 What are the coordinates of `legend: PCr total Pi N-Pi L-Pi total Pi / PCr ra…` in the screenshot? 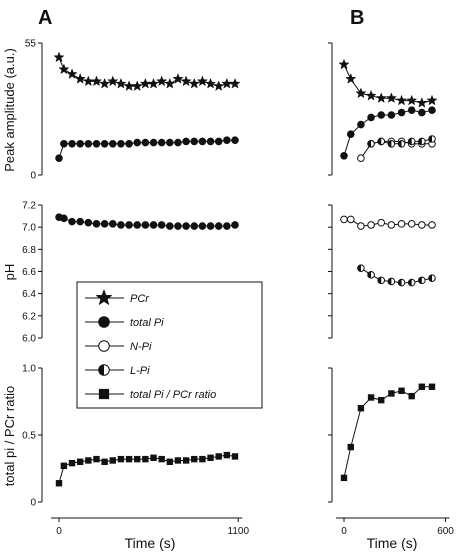 It's located at (169, 345).